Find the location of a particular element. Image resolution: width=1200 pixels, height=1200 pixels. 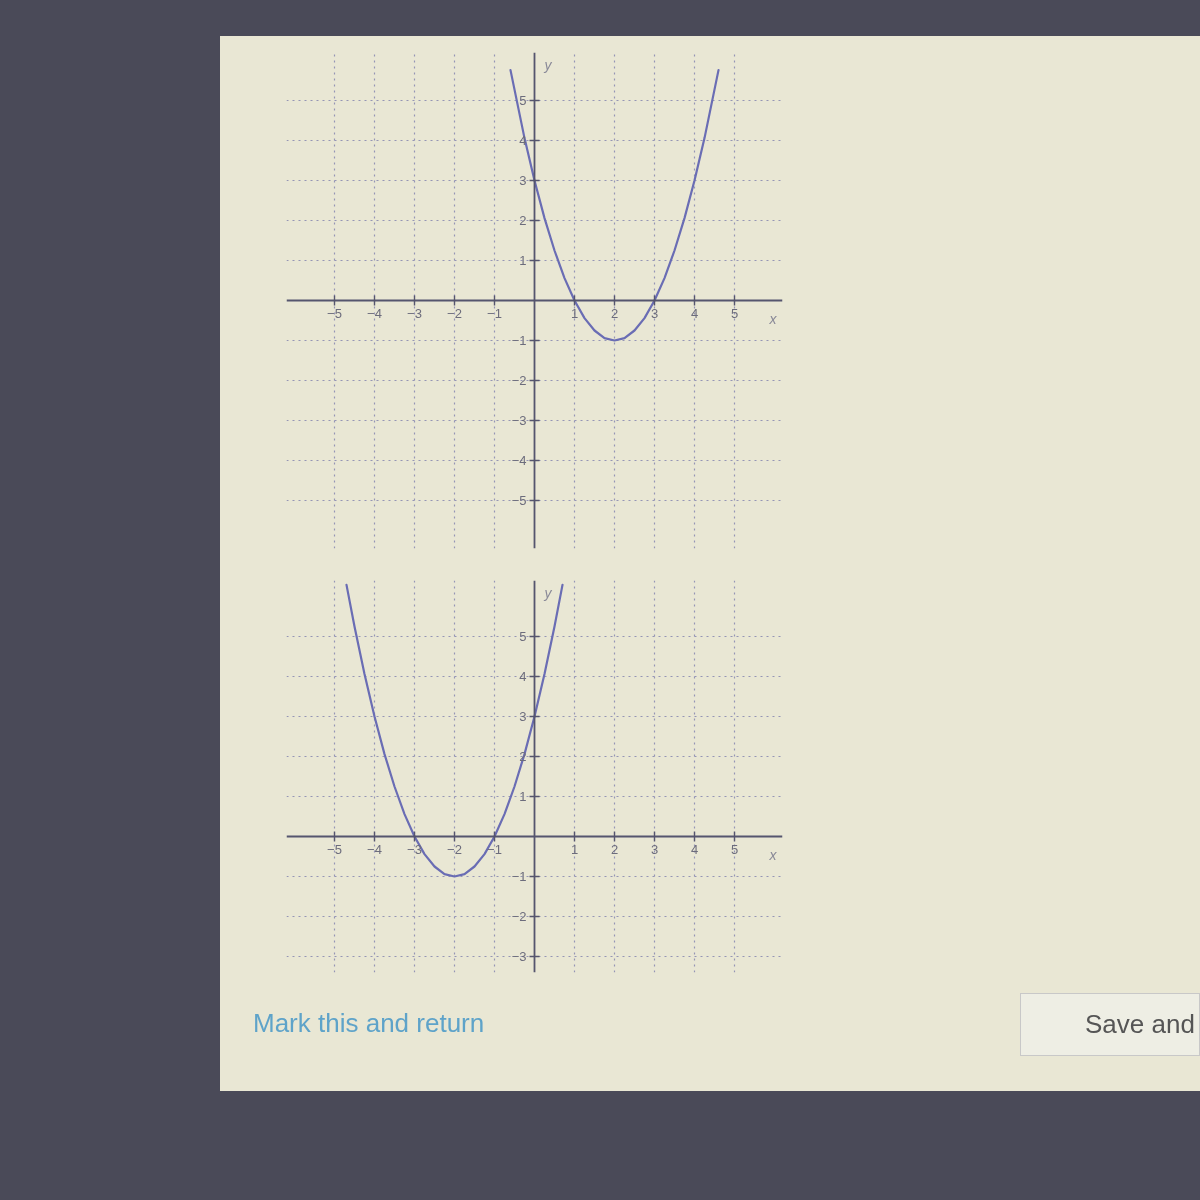

y-tick-label: −5 is located at coordinates (519, 500).